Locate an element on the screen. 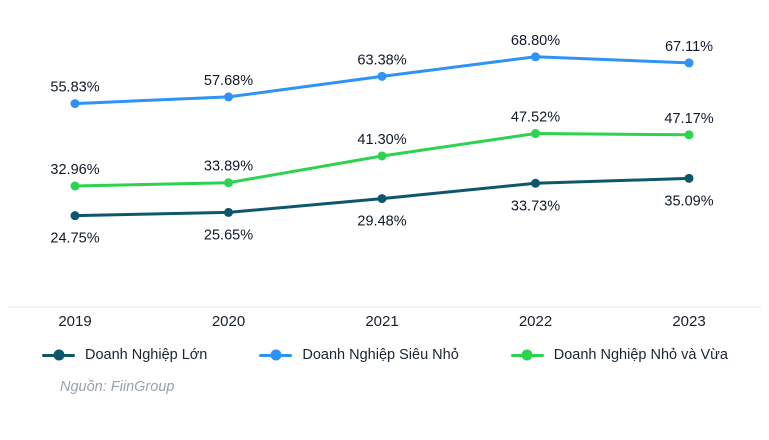  data-label: 47.52% is located at coordinates (535, 118).